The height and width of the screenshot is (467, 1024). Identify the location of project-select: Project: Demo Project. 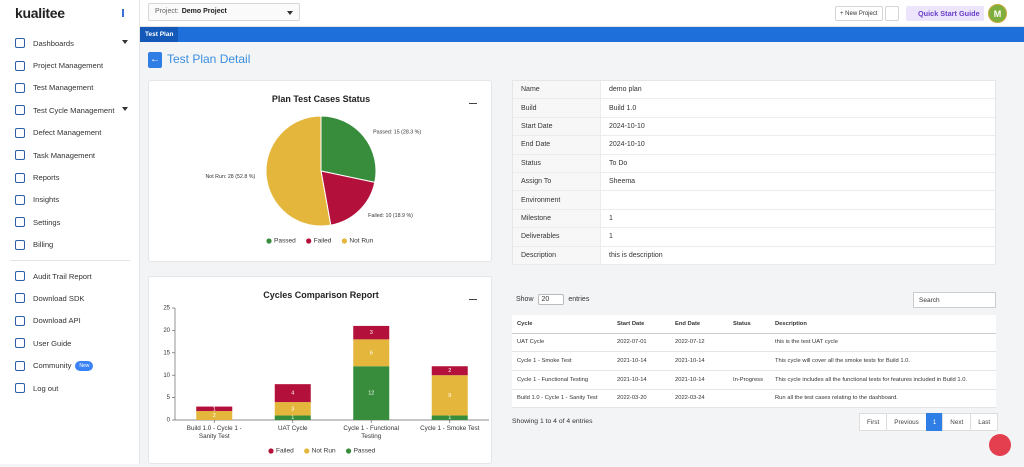
(224, 12).